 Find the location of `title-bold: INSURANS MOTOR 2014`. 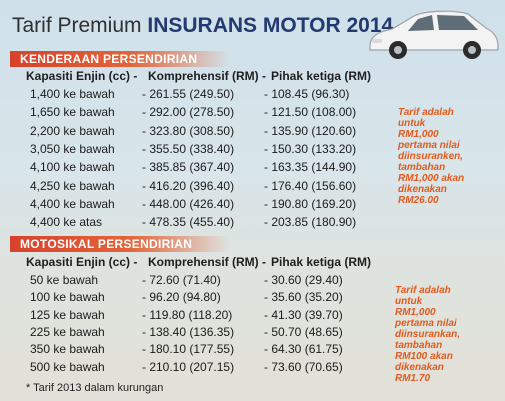

title-bold: INSURANS MOTOR 2014 is located at coordinates (270, 25).